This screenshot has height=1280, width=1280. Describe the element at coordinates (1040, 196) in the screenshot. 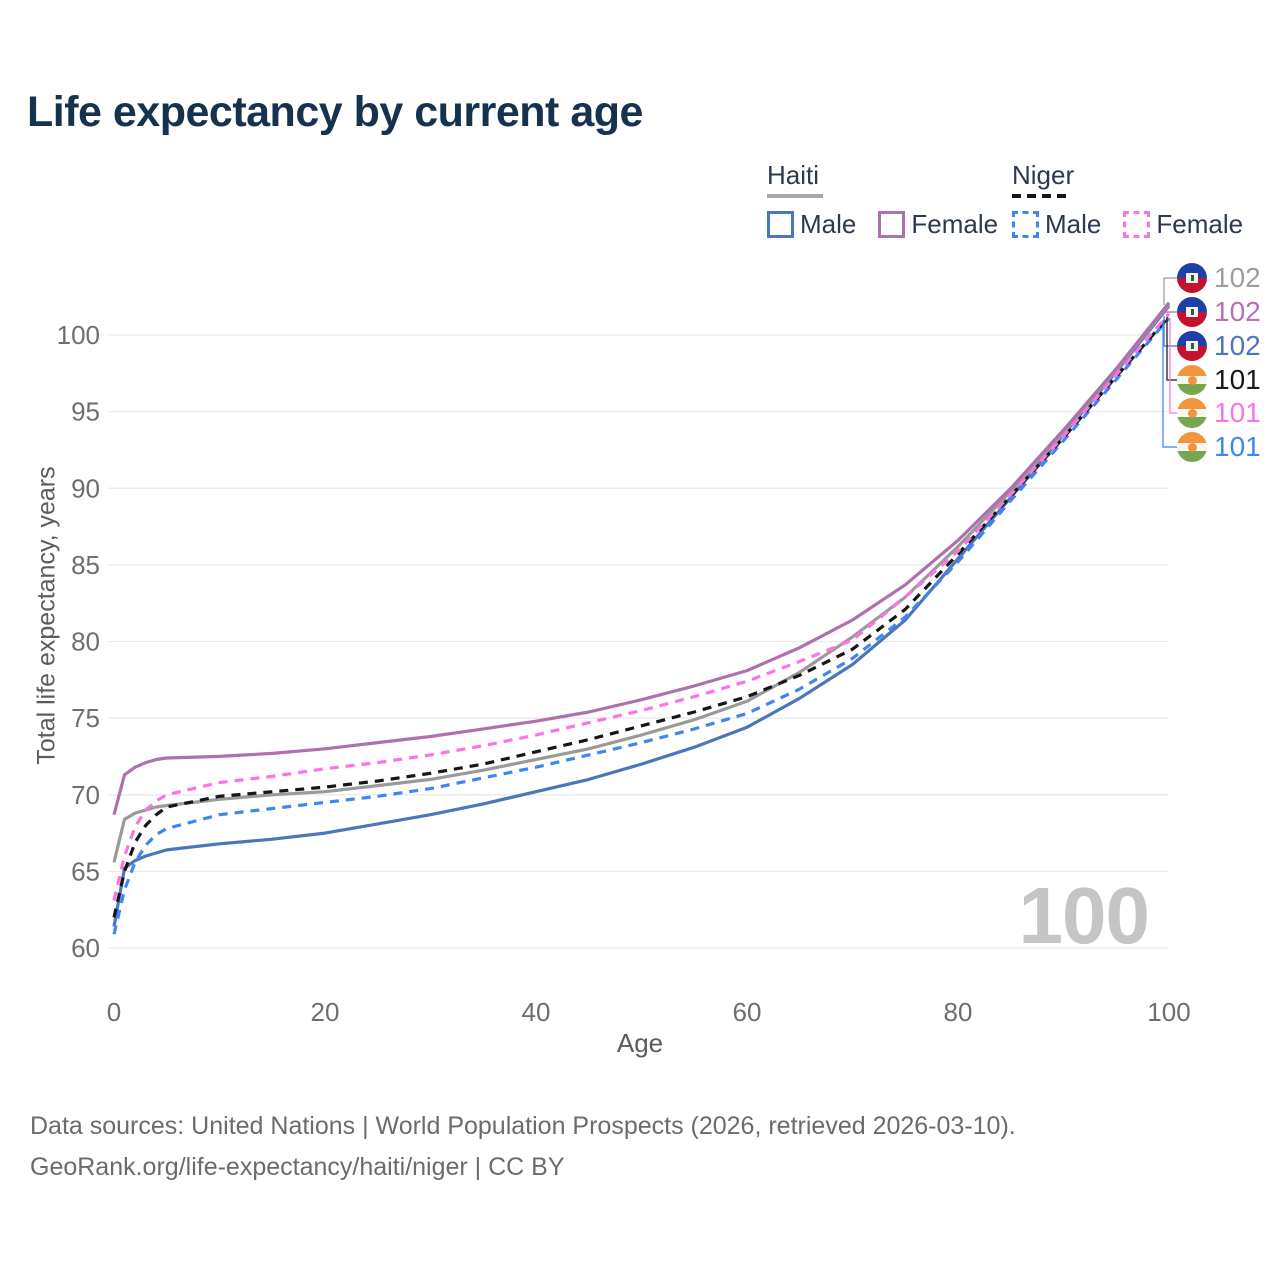

I see `legend-underline-niger` at that location.